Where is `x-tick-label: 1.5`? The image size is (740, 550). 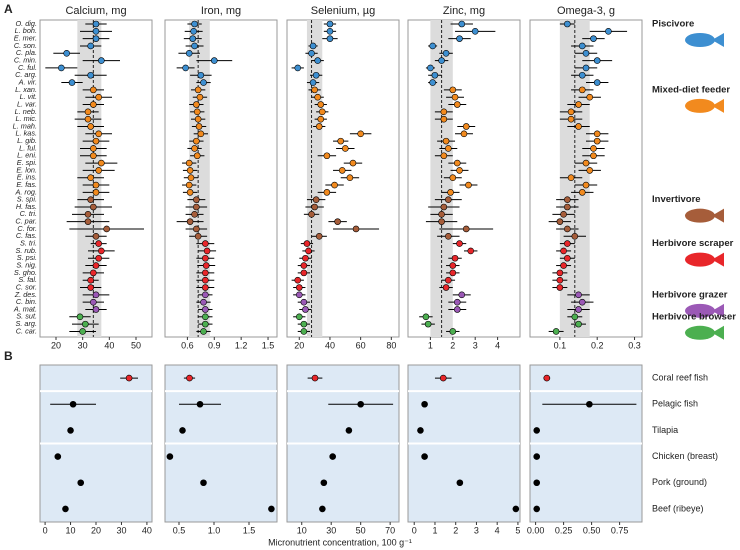
x-tick-label: 1.5 is located at coordinates (268, 345).